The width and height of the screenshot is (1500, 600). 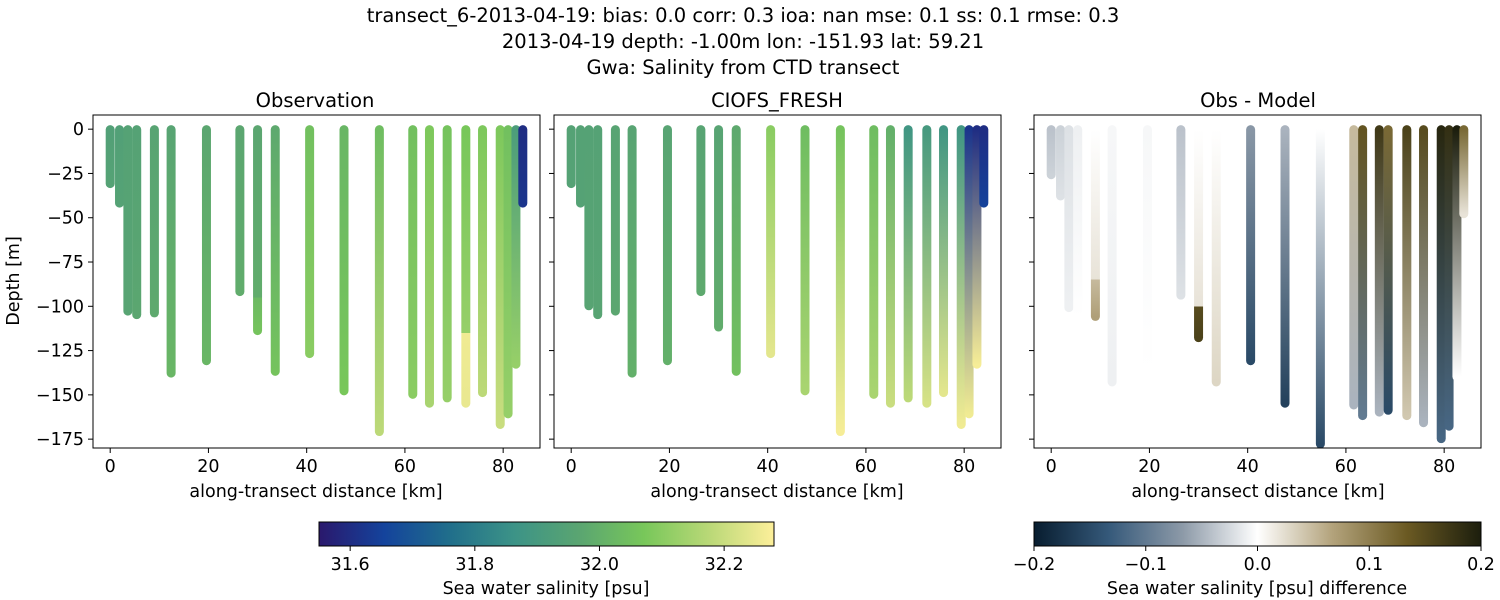 What do you see at coordinates (724, 565) in the screenshot?
I see `colorbar-tick-label-0-3: 32.2` at bounding box center [724, 565].